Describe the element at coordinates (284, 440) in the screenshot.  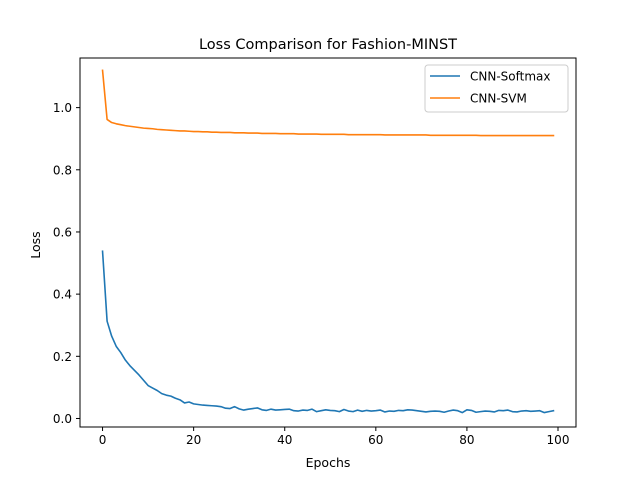
I see `x-tick-label: 40` at that location.